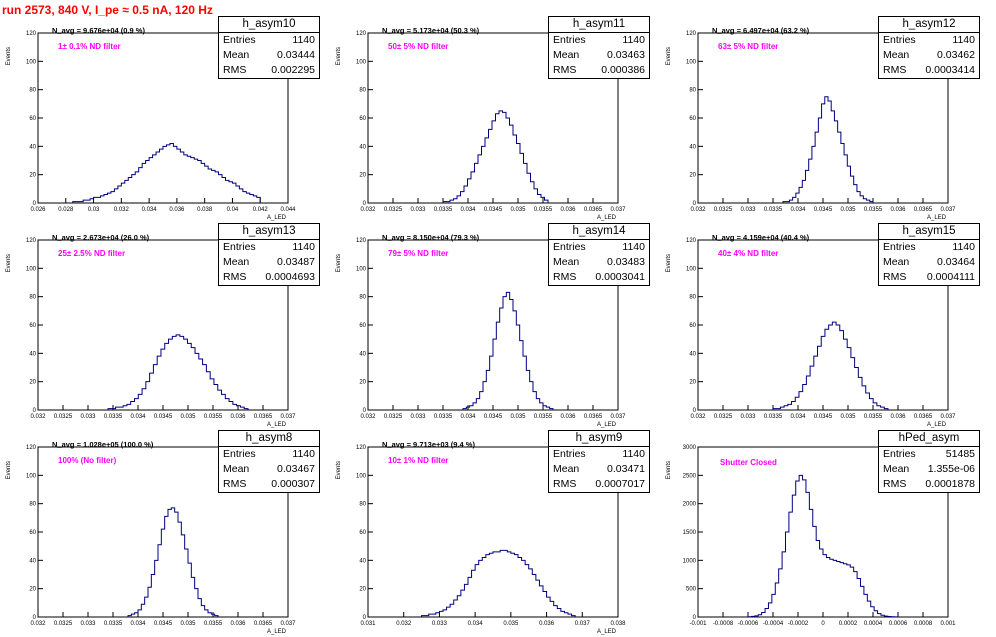  Describe the element at coordinates (431, 30) in the screenshot. I see `navg-label: N_avg = 5.173e+04 (50.3 %)` at that location.